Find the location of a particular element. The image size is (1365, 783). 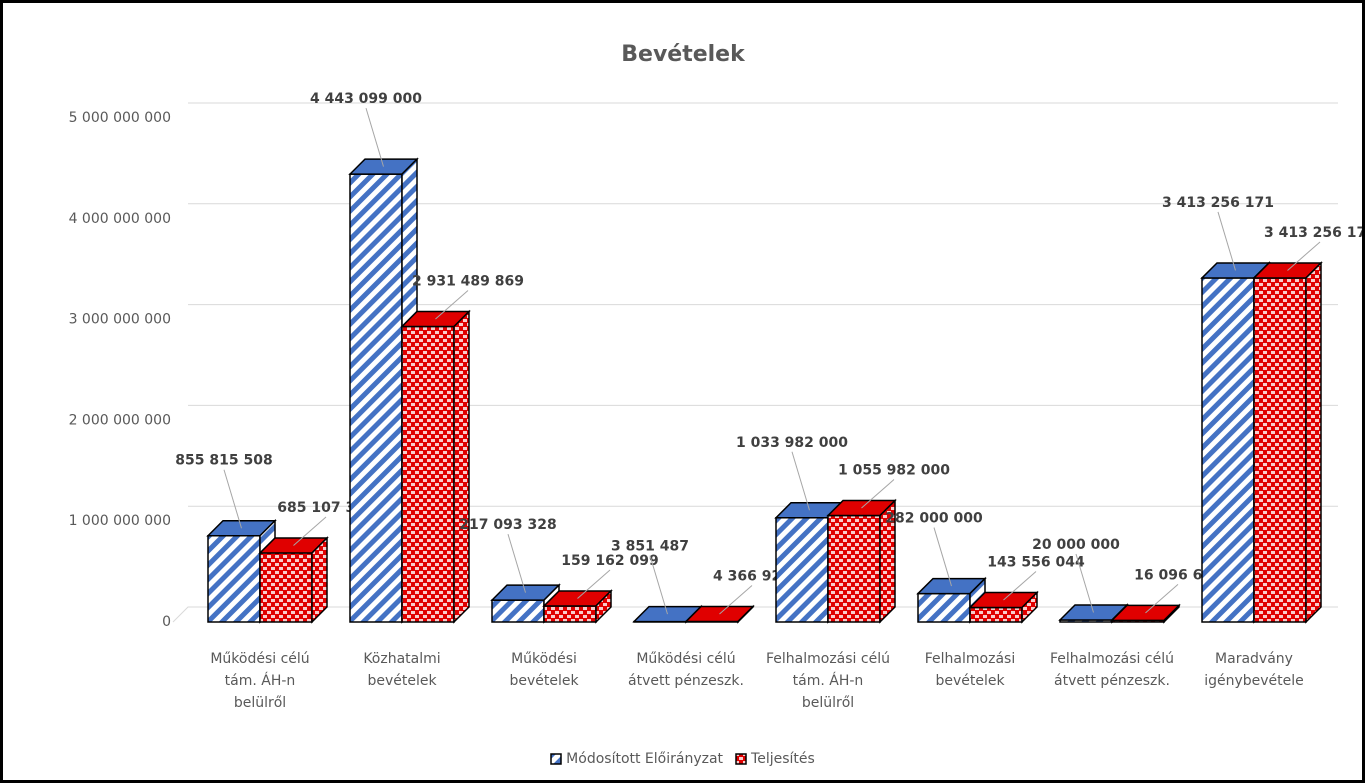

y-tick-label: 4 000 000 000 is located at coordinates (120, 219).